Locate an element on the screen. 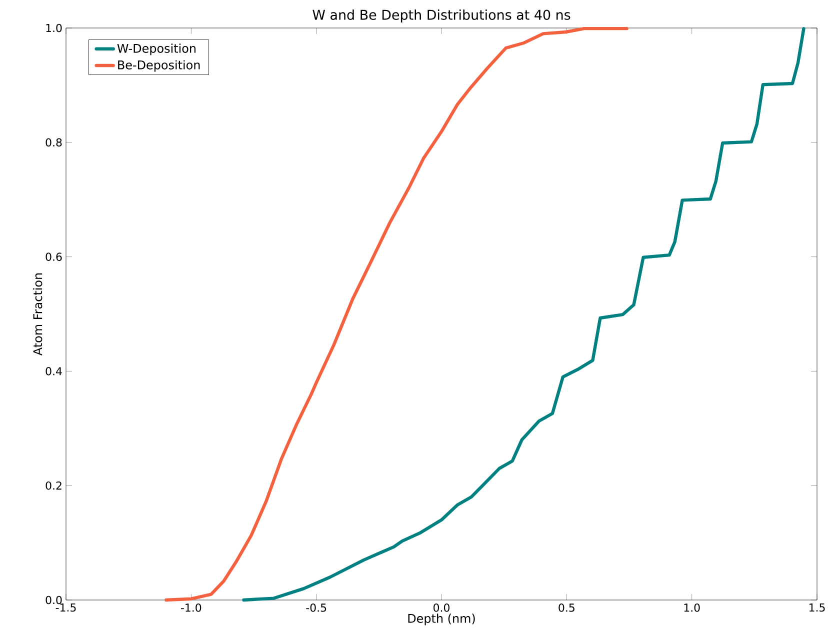 The image size is (829, 641). x-tick-label: -1.0 is located at coordinates (191, 608).